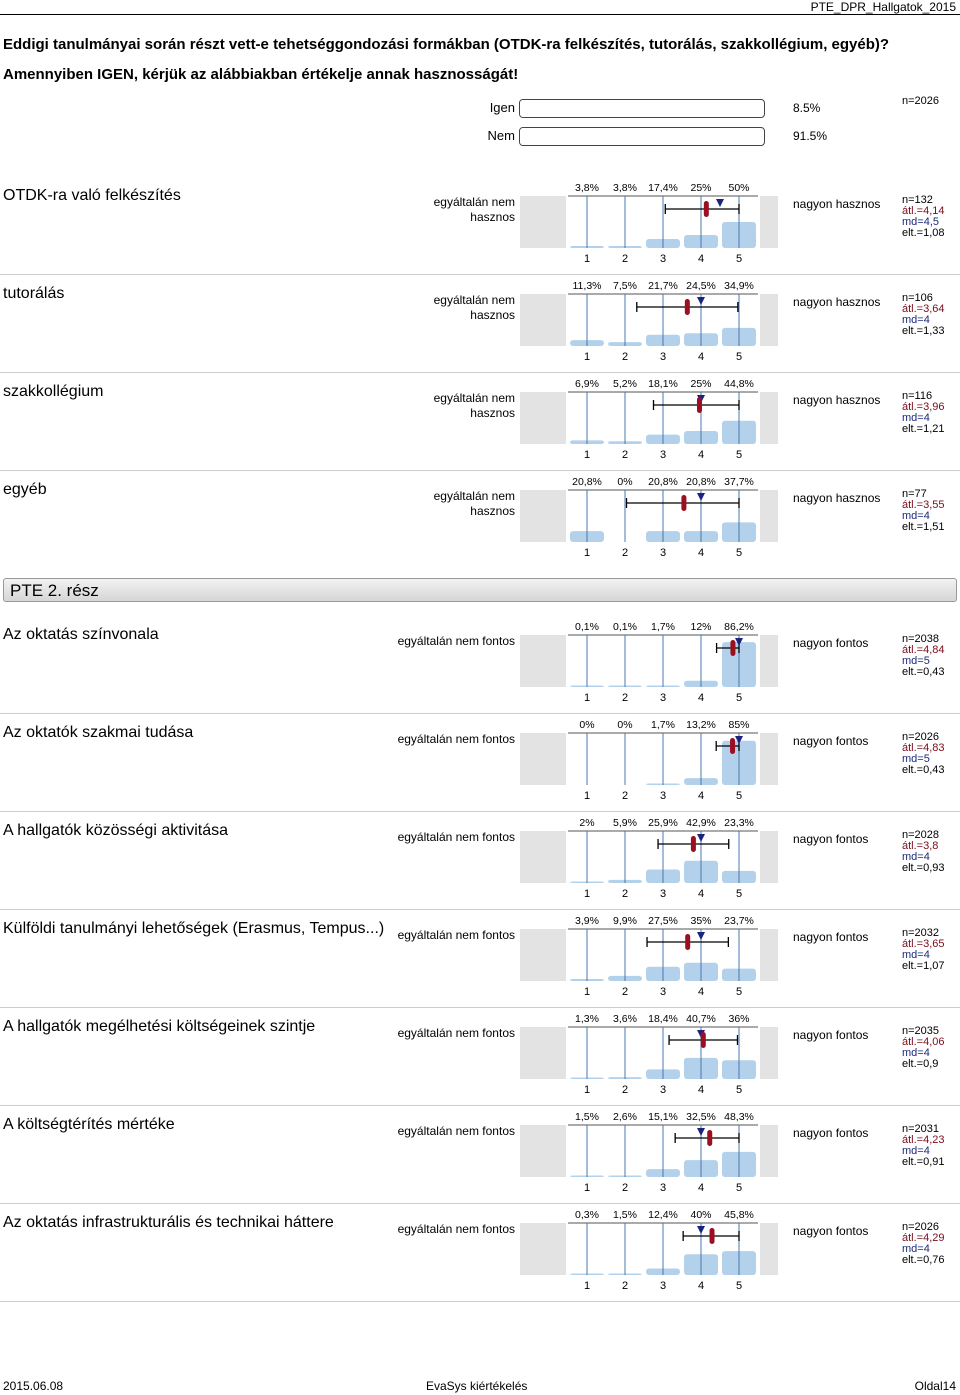 This screenshot has height=1395, width=960. Describe the element at coordinates (921, 933) in the screenshot. I see `stat-n: n=2032` at that location.